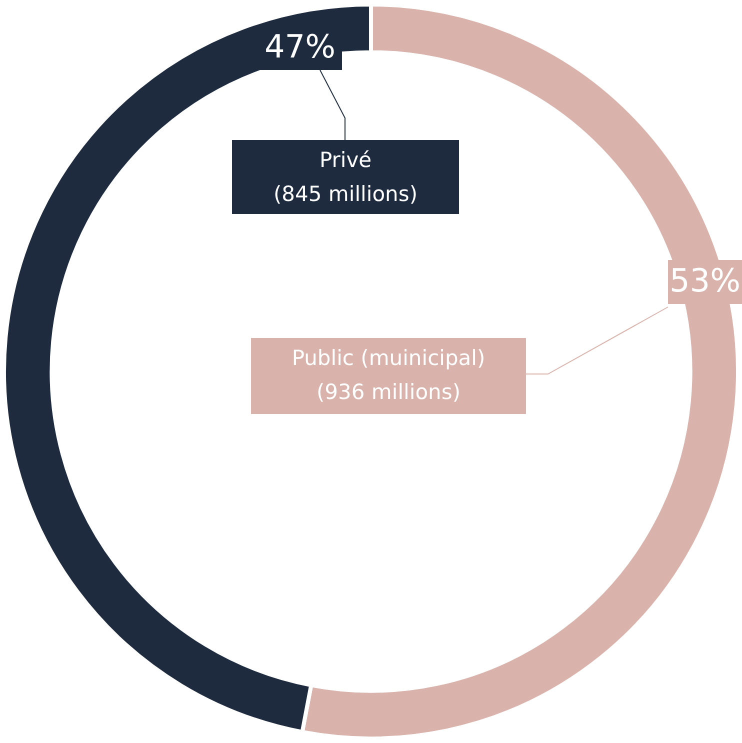 The width and height of the screenshot is (742, 743). What do you see at coordinates (388, 392) in the screenshot?
I see `text: (936 millions)` at bounding box center [388, 392].